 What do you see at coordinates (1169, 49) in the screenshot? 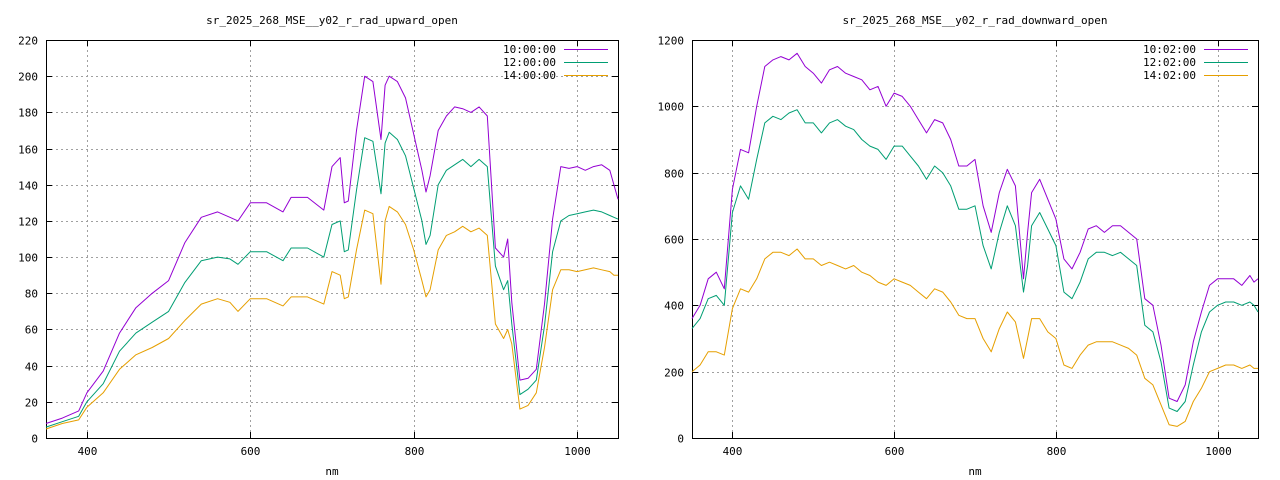
I see `legend-label: 10:02:00` at bounding box center [1169, 49].